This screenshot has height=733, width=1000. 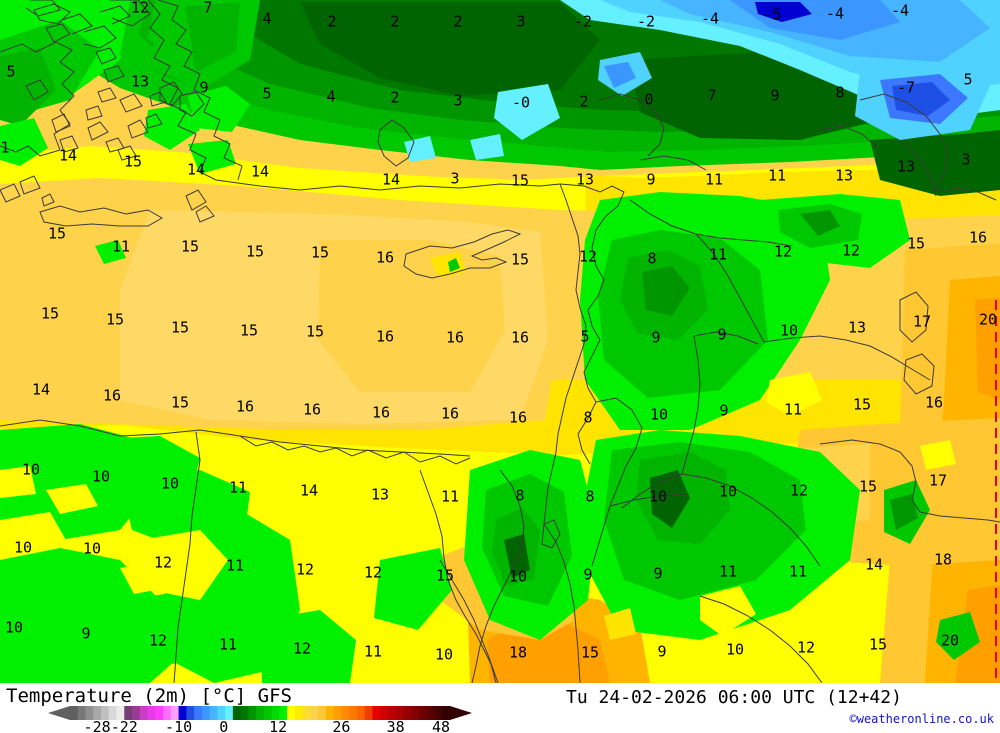 I want to click on color-scale-legend: -28 -22 -10 0 12 26 38 48, so click(x=252, y=718).